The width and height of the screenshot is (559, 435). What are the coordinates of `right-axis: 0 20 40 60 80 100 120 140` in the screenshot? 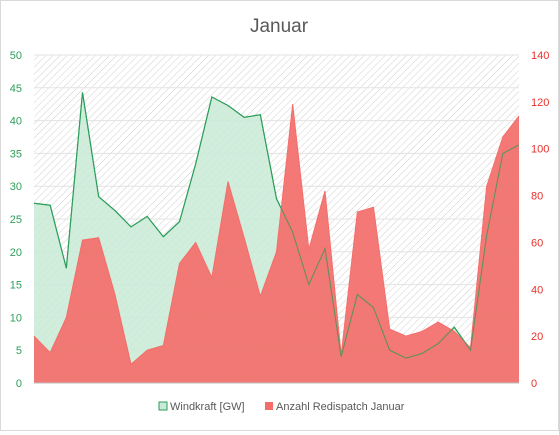 It's located at (540, 220).